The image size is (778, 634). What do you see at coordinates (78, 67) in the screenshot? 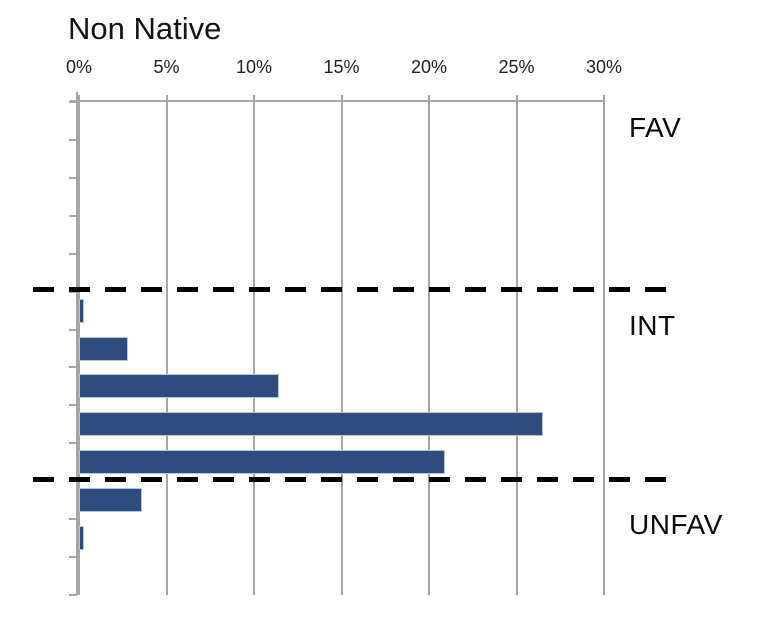
I see `x-tick-label: 0%` at bounding box center [78, 67].